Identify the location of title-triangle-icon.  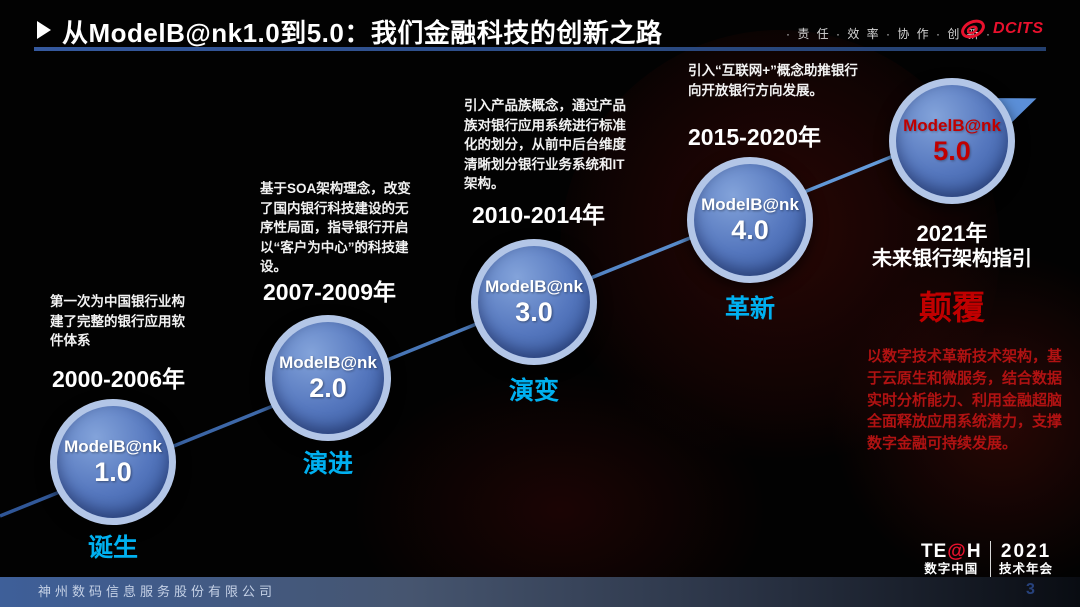
(44, 30).